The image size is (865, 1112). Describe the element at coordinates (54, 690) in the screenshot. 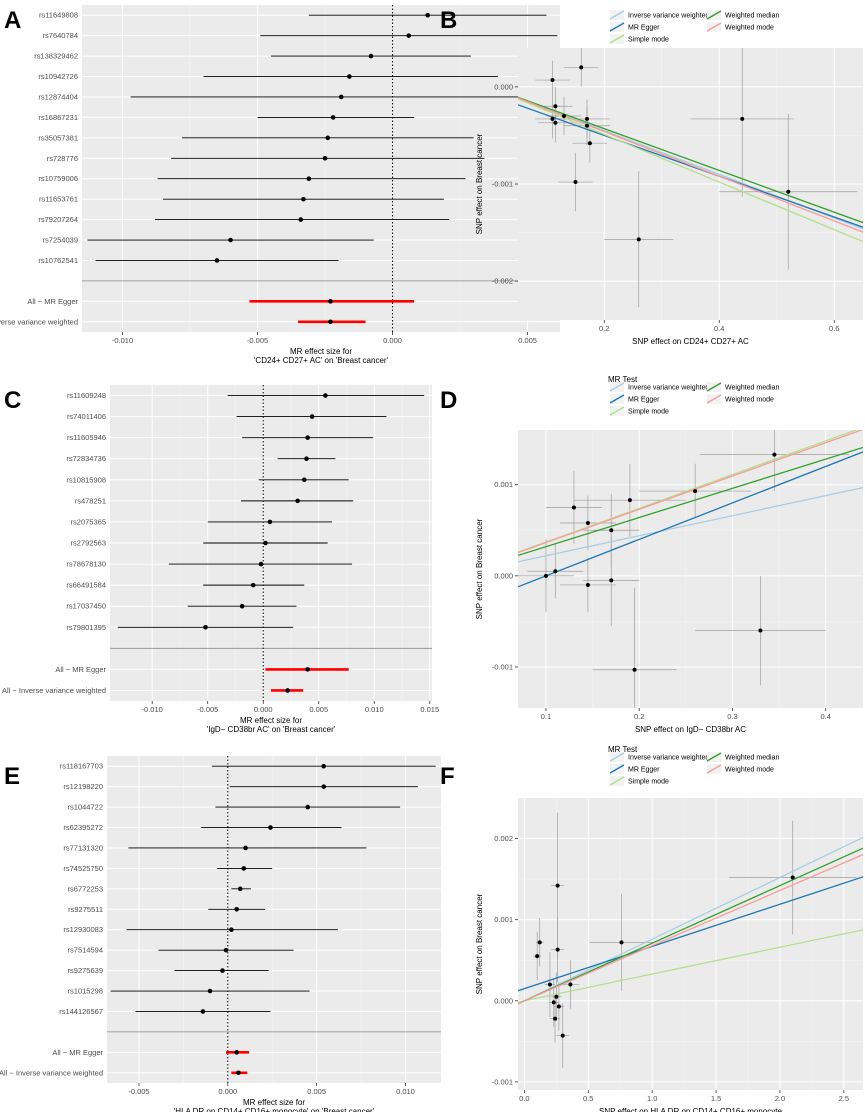

I see `summary-label: All − Inverse variance weighted` at that location.